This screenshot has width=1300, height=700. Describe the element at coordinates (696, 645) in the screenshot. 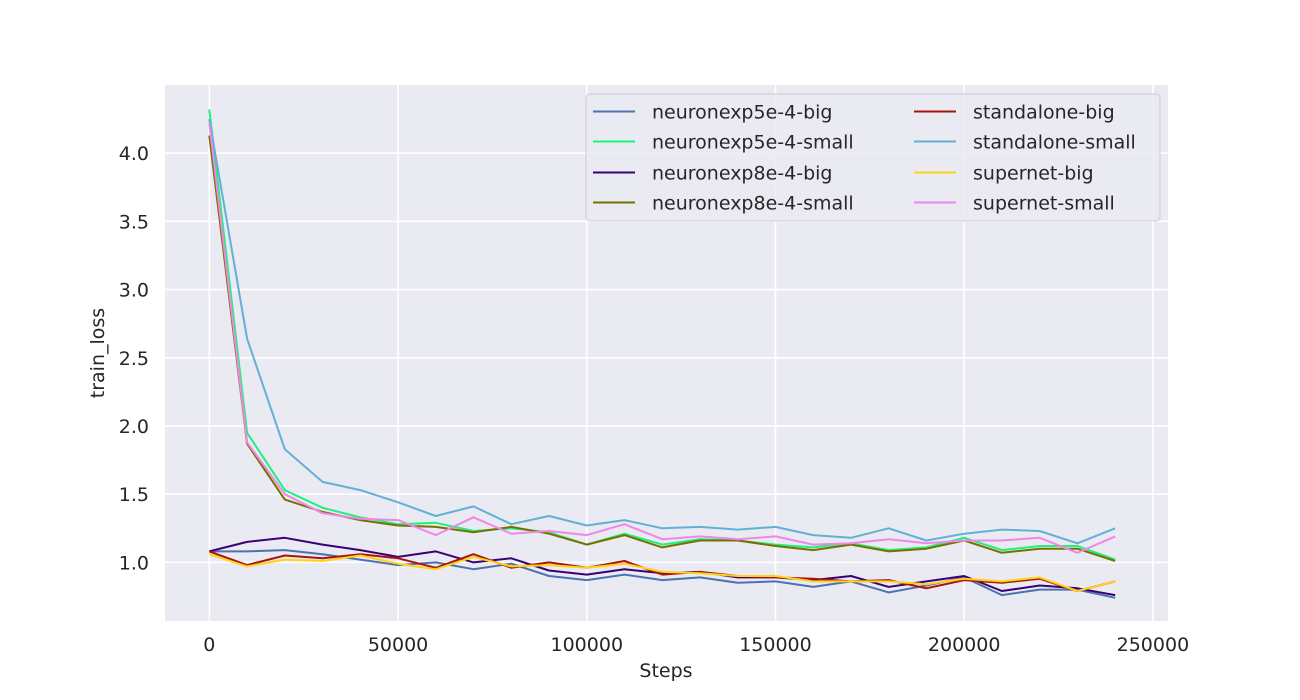

I see `x-axis-ticks: 0 50000 100000 150000 200000 250000` at that location.